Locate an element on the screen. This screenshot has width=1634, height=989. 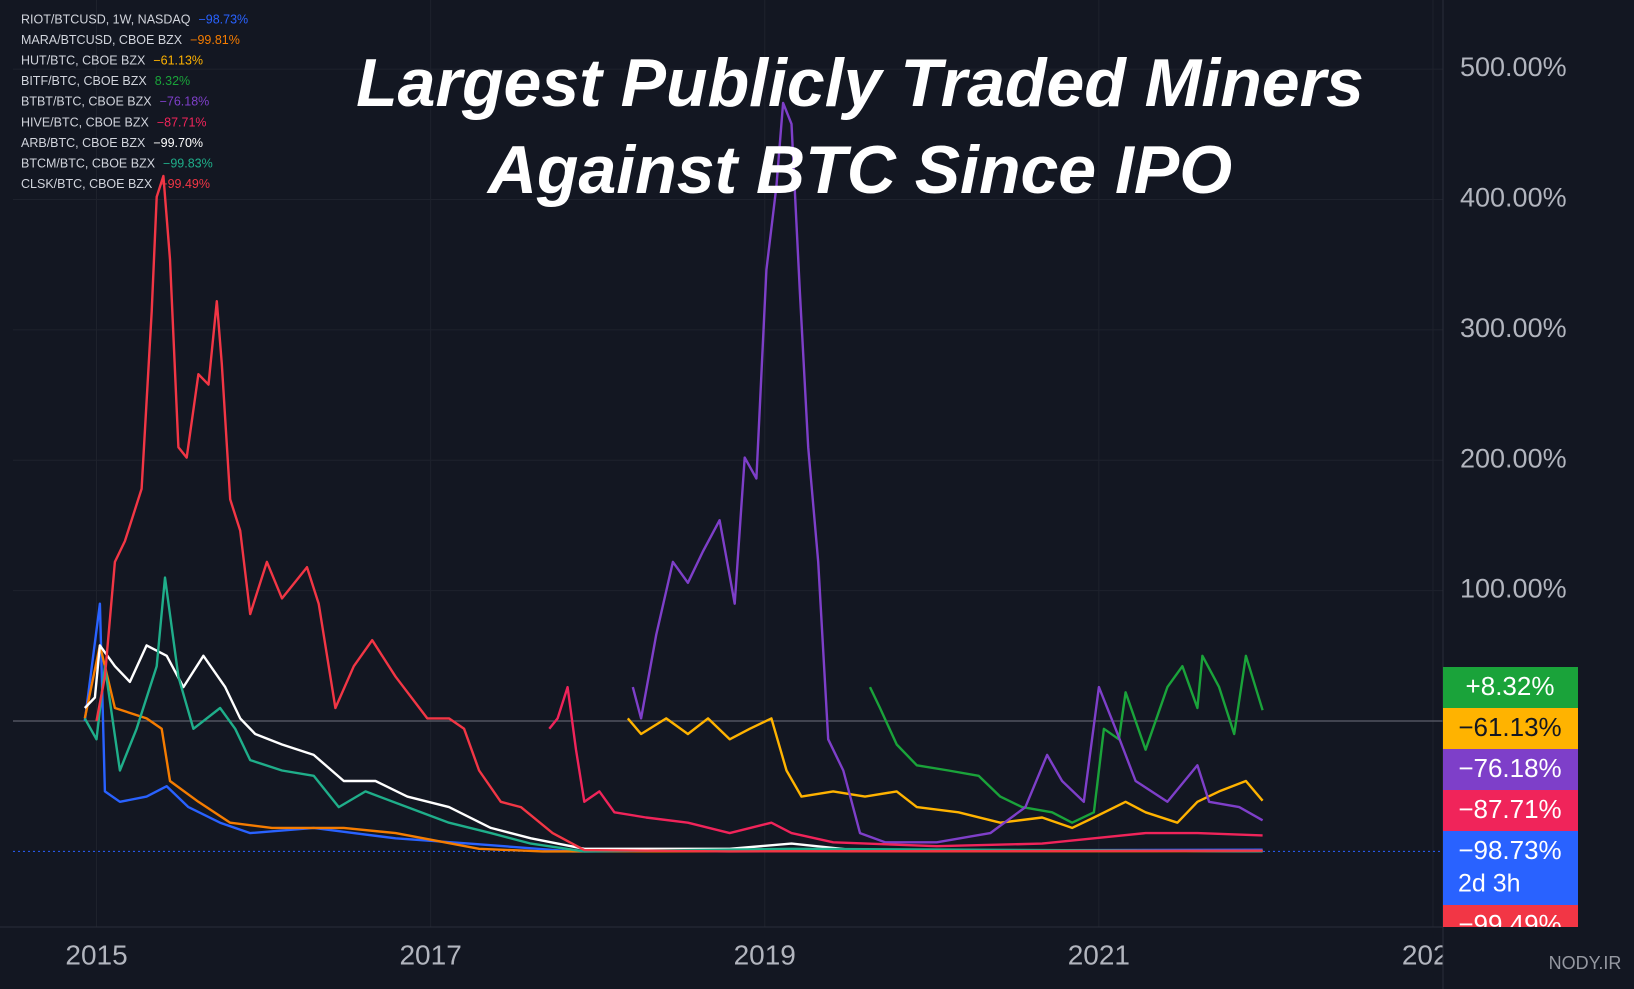
badge-label: −98.73% is located at coordinates (1509, 850).